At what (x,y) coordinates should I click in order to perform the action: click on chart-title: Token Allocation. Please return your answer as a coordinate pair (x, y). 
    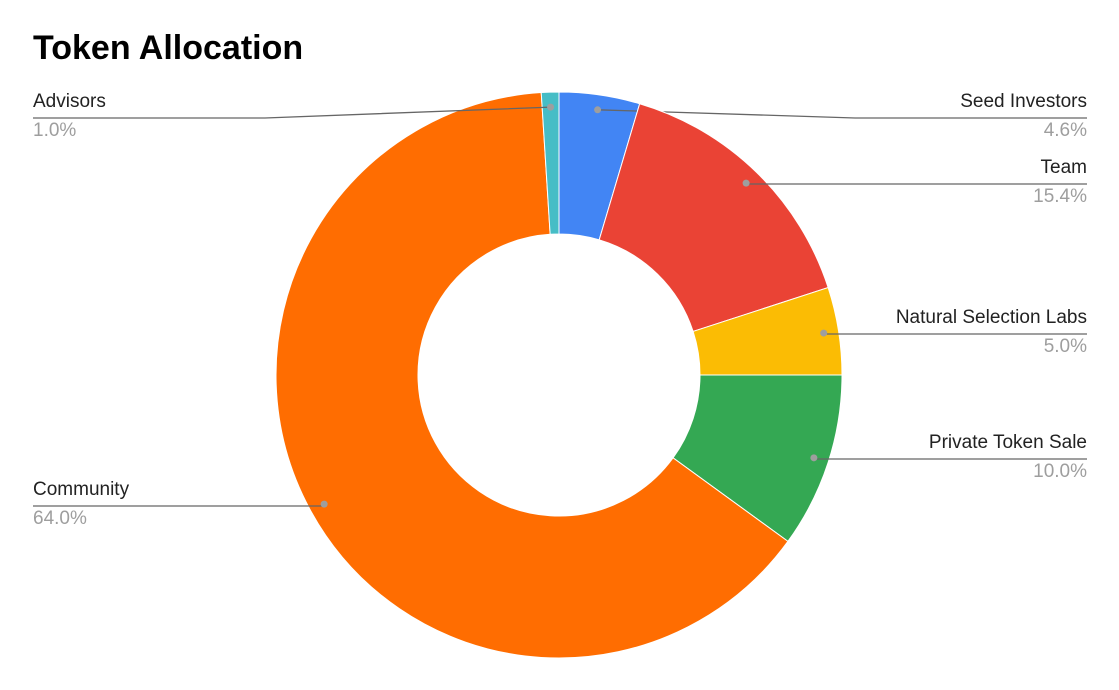
    Looking at the image, I should click on (168, 48).